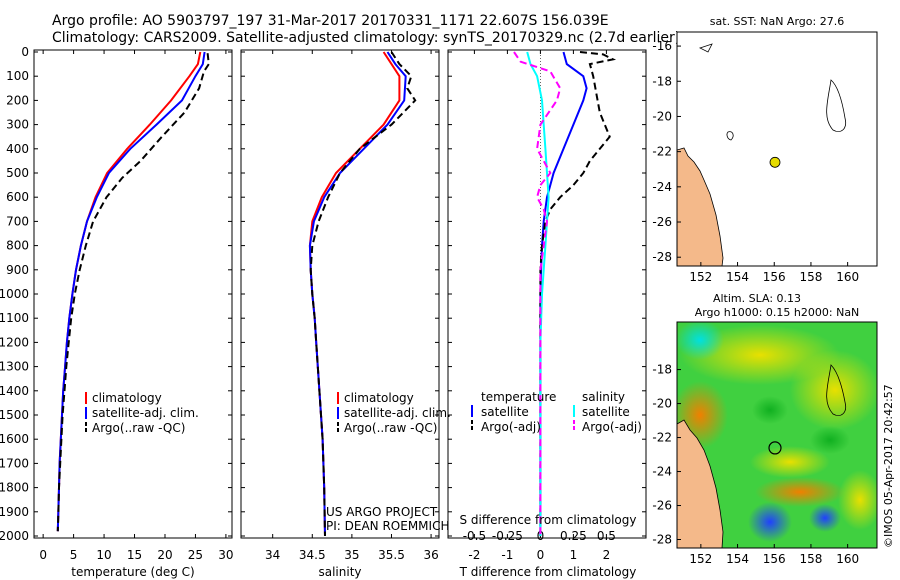  I want to click on depth-tick-label: 1400, so click(14, 391).